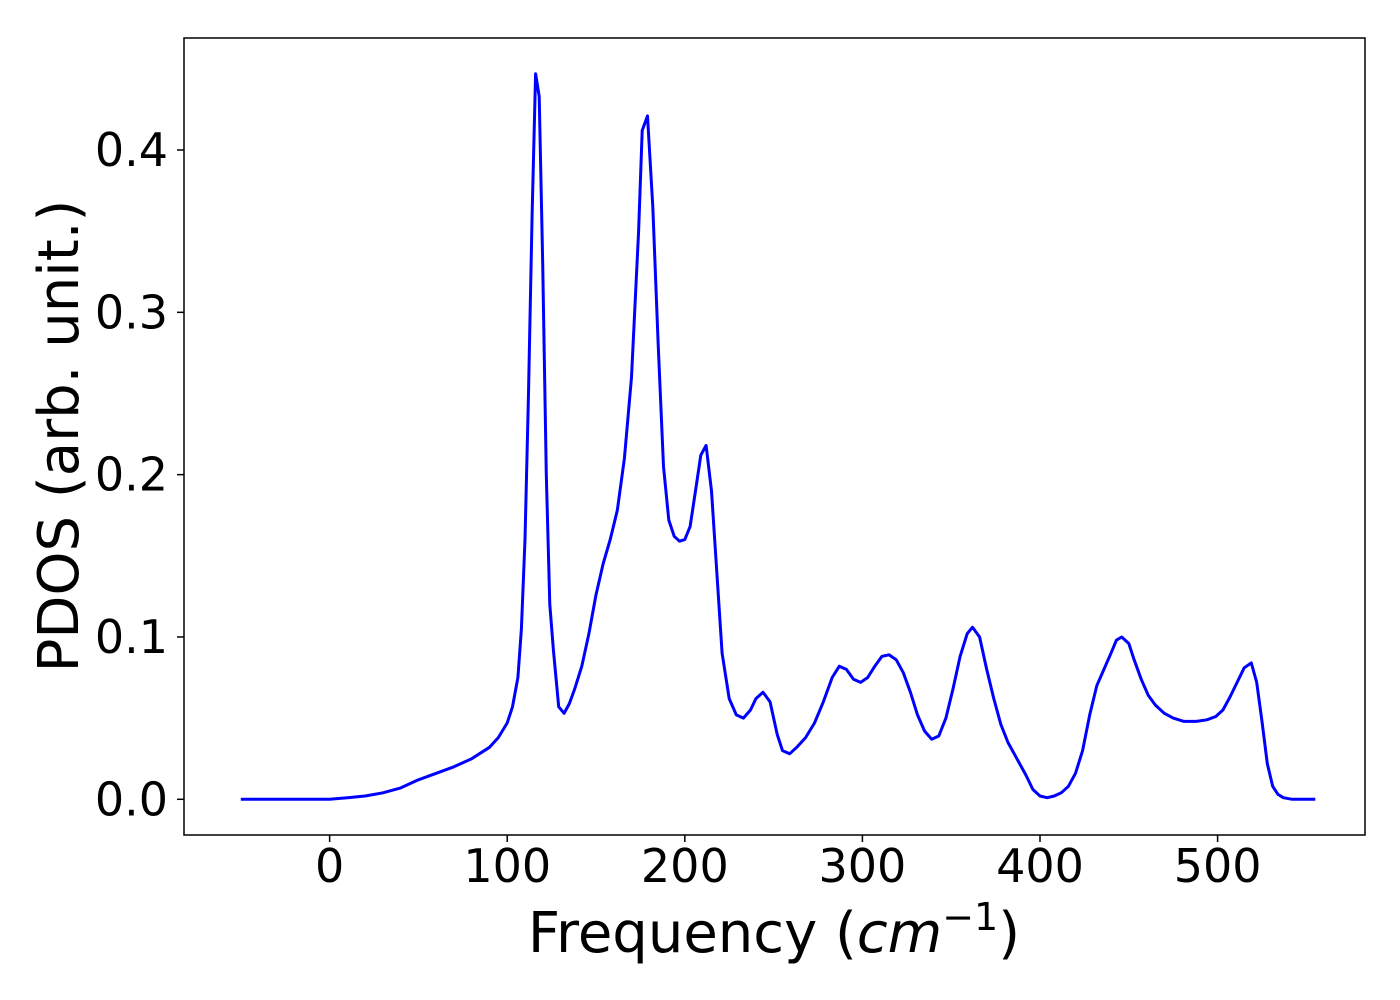 The image size is (1400, 1000). I want to click on x-axis-label: Frequency (cm−1), so click(774, 930).